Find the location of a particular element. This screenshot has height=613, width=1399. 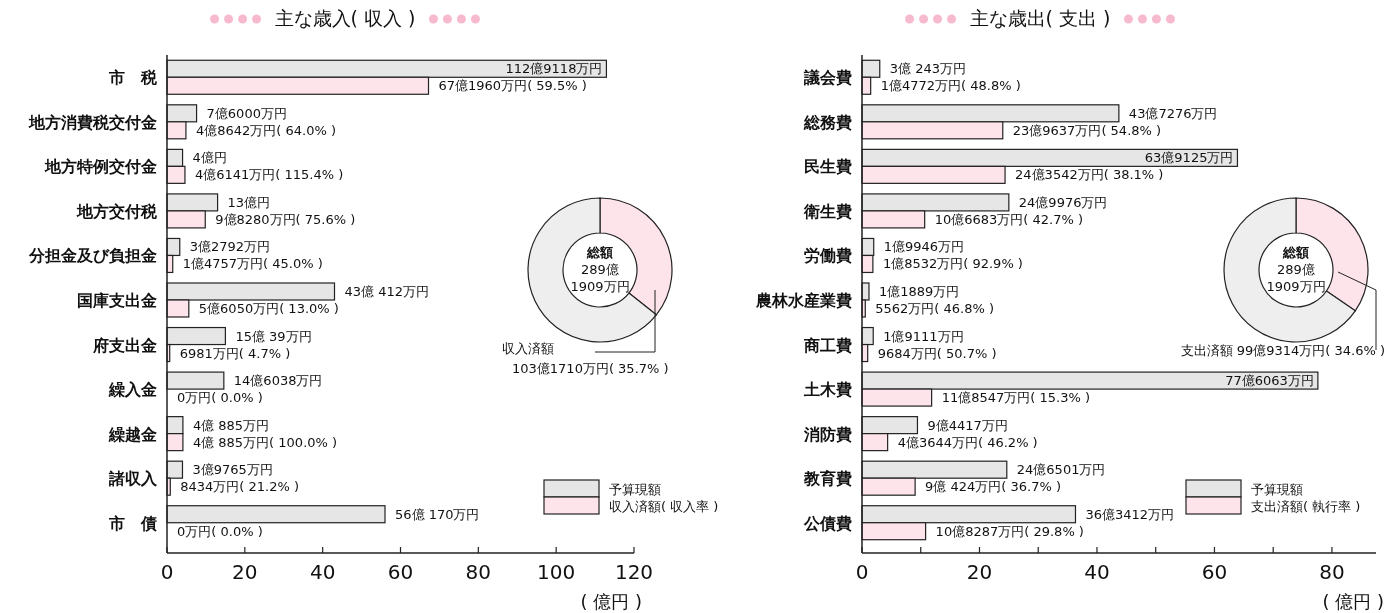

annotation: 9億 424万円( 36.7% ) is located at coordinates (993, 487).